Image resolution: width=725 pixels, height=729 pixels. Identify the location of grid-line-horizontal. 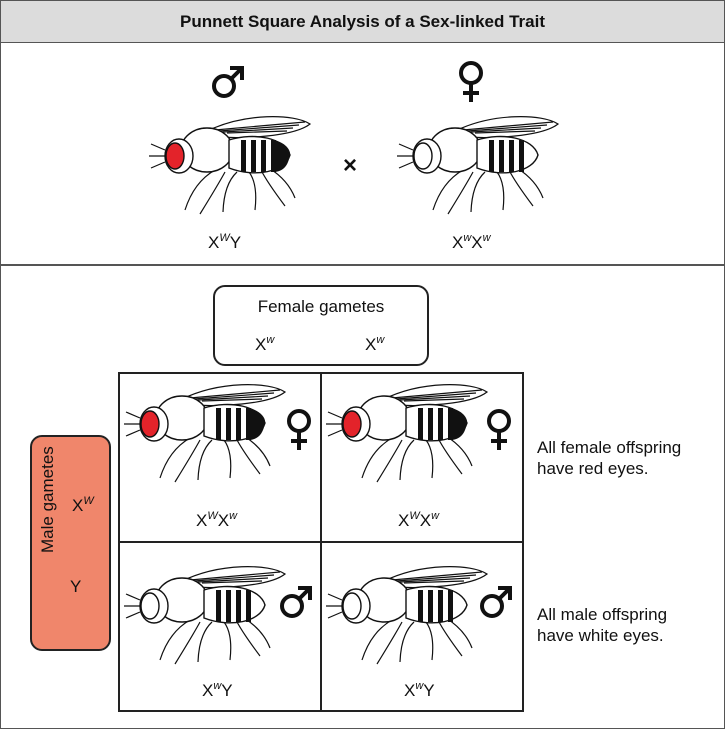
(321, 542).